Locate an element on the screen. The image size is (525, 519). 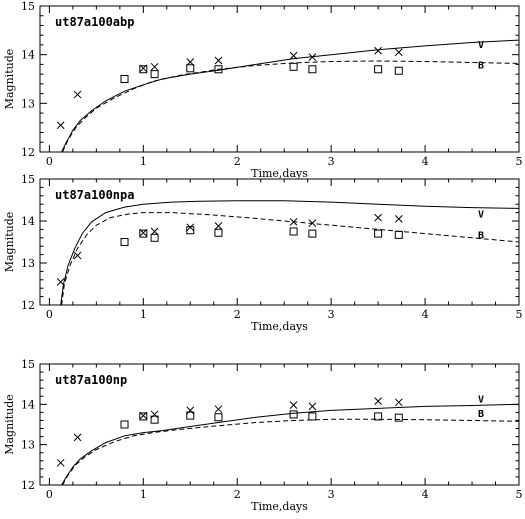
panel-title: ut87a100np is located at coordinates (91, 380).